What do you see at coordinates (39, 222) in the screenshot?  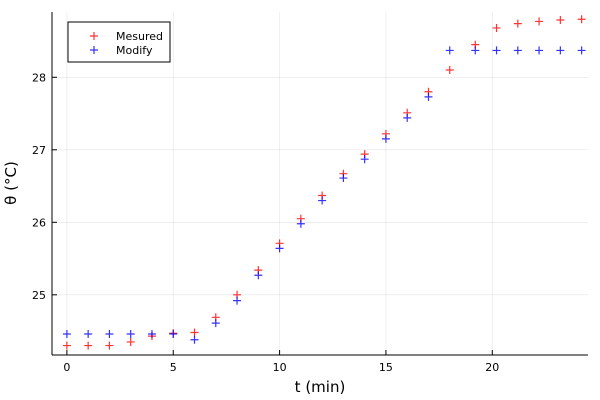 I see `y-tick-label: 26` at bounding box center [39, 222].